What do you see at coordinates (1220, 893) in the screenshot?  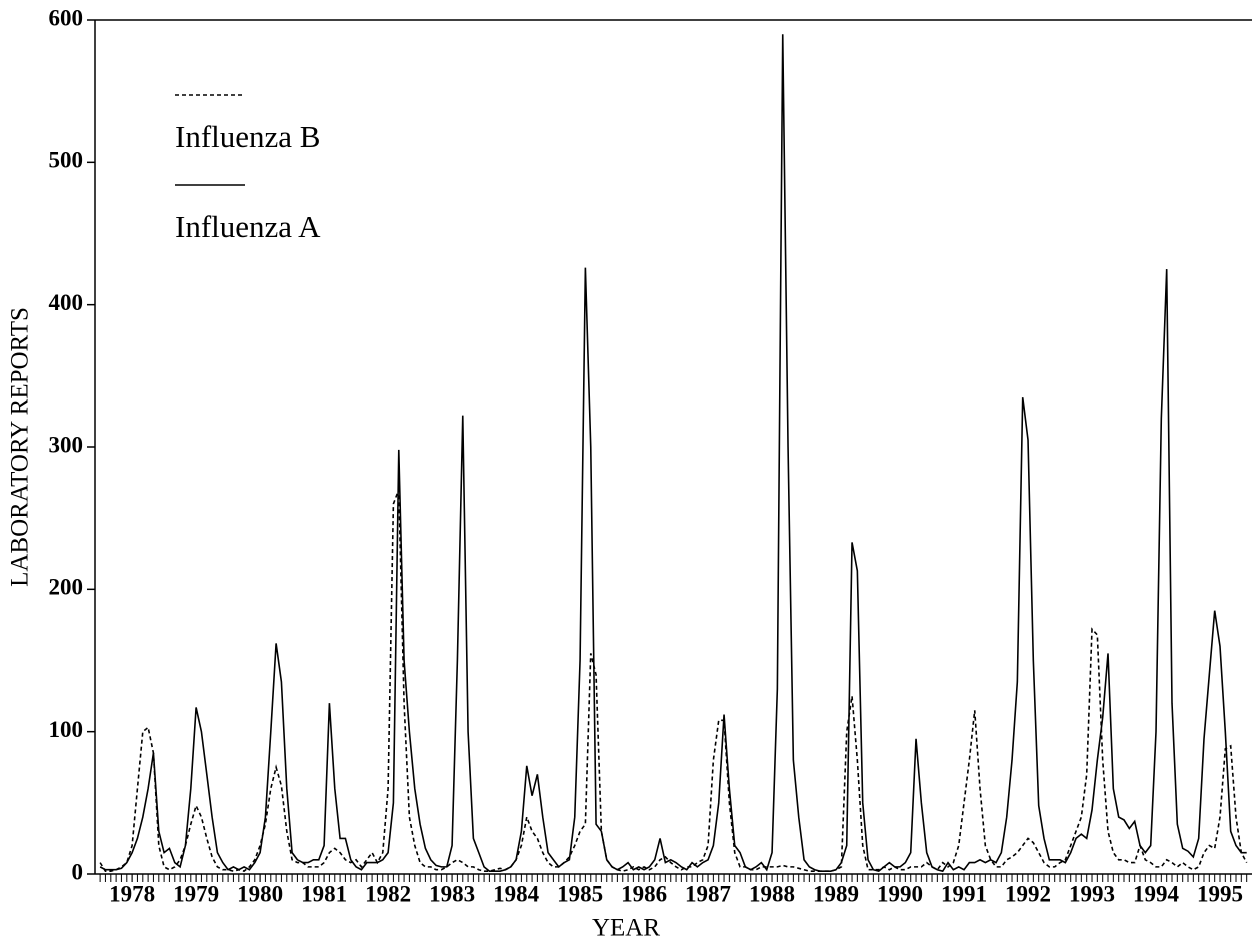 I see `x-tick-label: 1995` at bounding box center [1220, 893].